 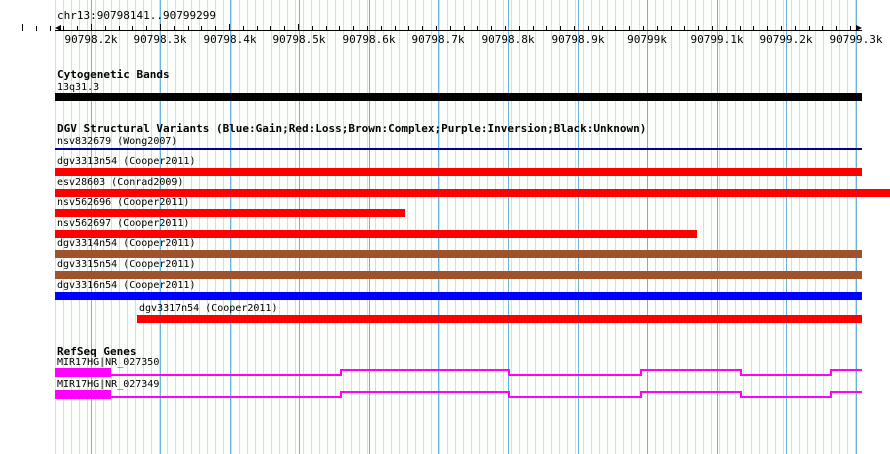 I want to click on cytoband-bar, so click(x=458, y=97).